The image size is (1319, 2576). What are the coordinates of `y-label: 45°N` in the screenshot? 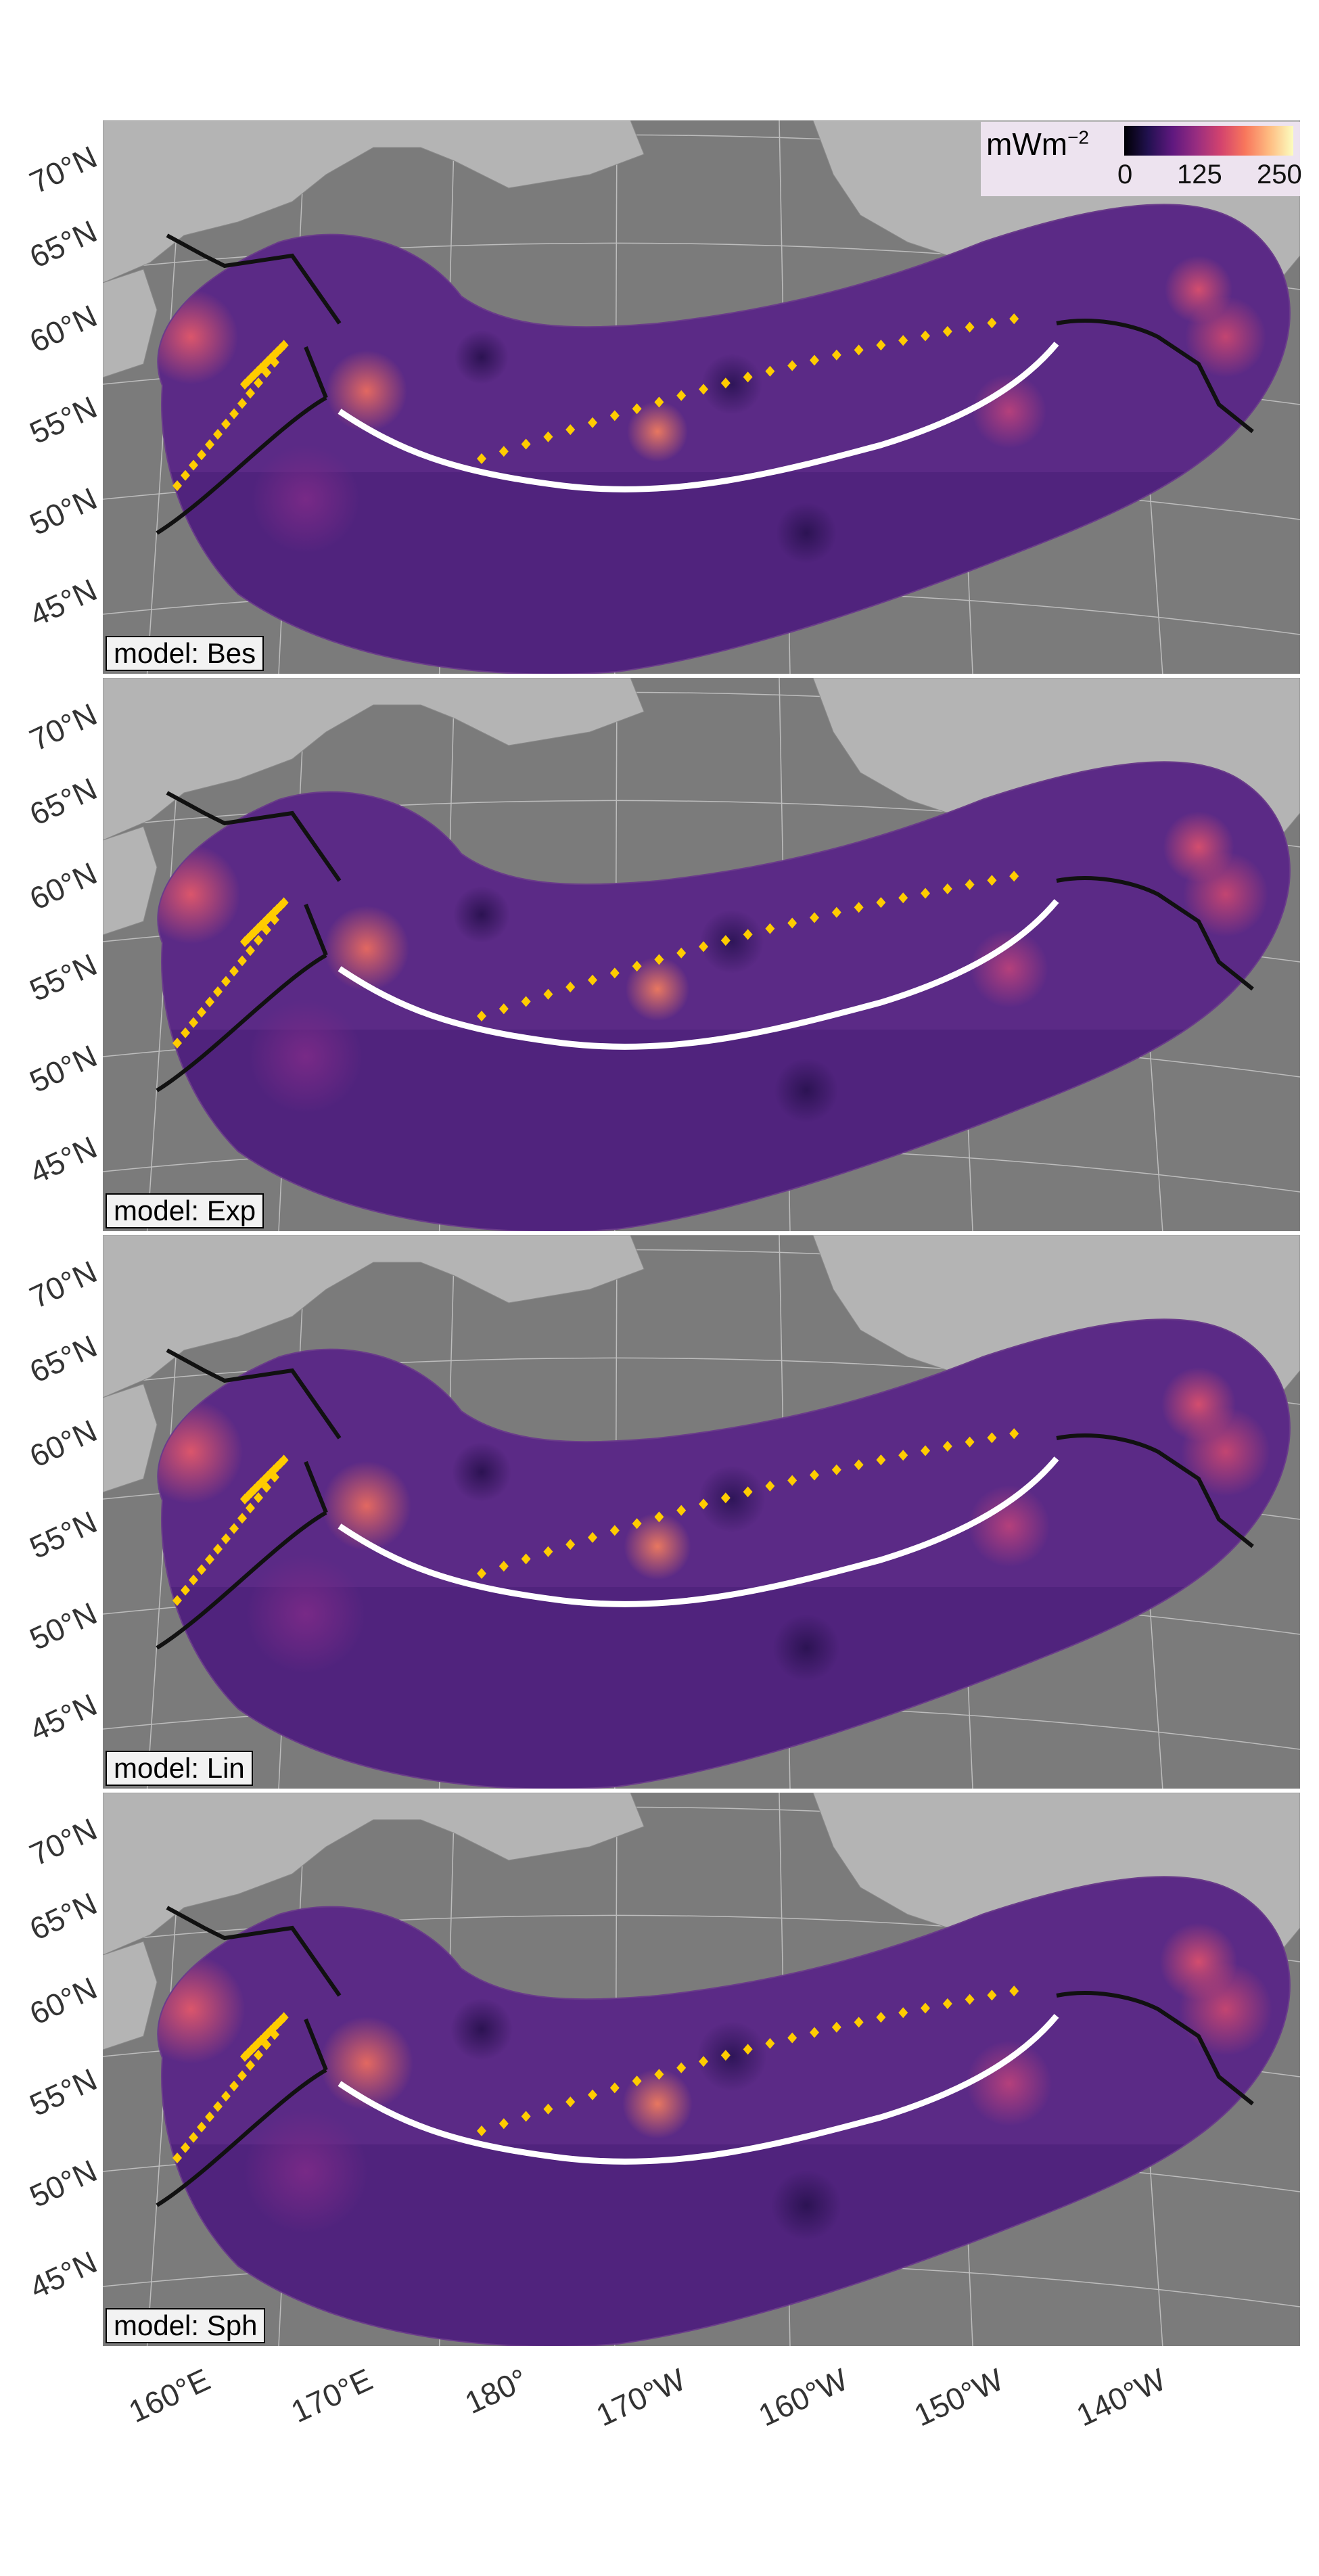 It's located at (63, 1717).